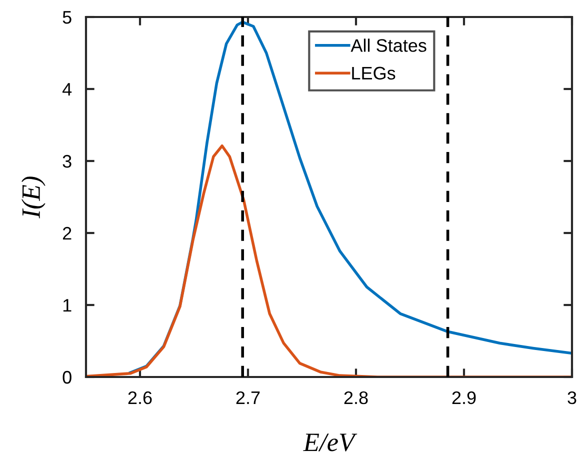 The height and width of the screenshot is (471, 582). Describe the element at coordinates (330, 443) in the screenshot. I see `x-axis-title: E/eV` at that location.